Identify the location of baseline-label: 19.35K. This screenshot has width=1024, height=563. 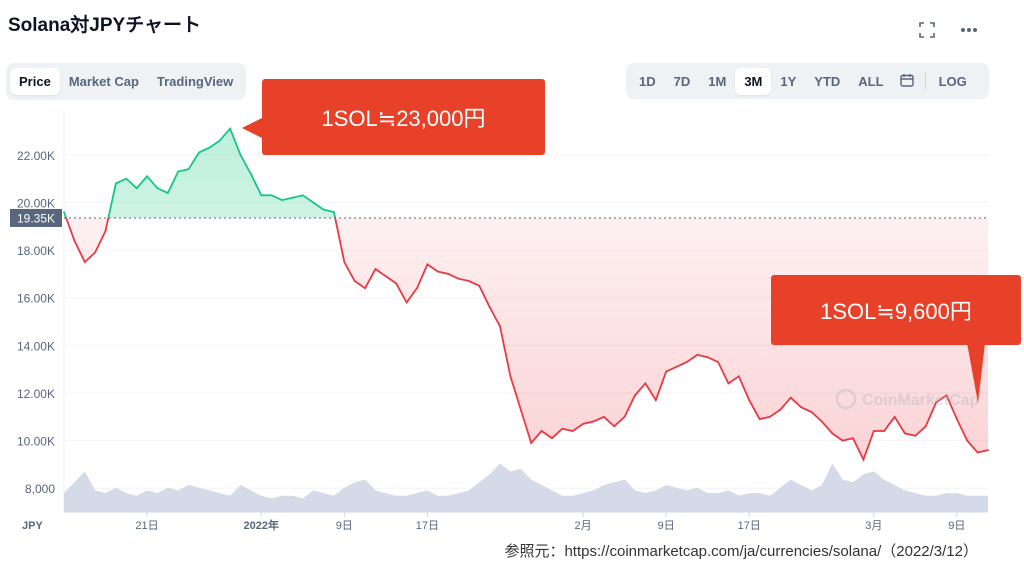
(36, 218).